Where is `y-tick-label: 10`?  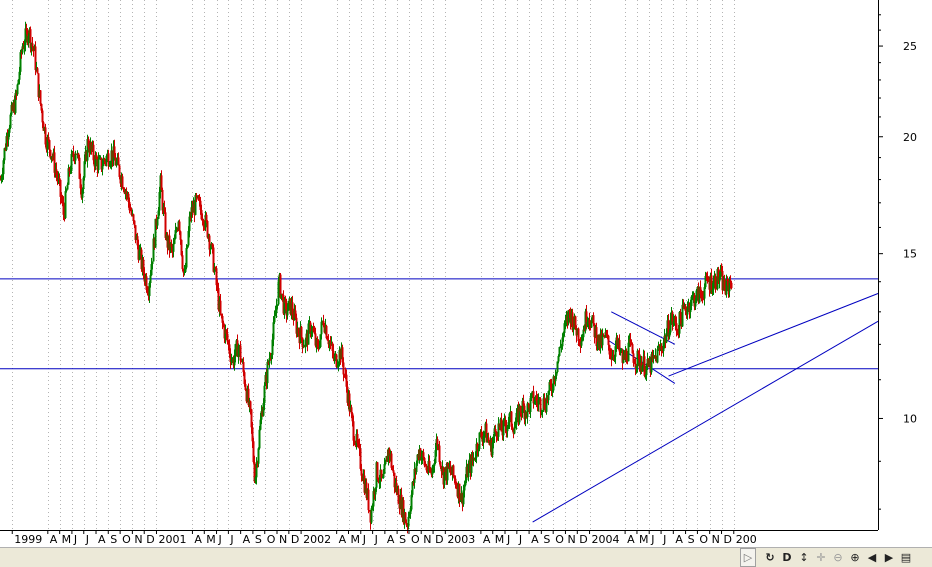 y-tick-label: 10 is located at coordinates (910, 418).